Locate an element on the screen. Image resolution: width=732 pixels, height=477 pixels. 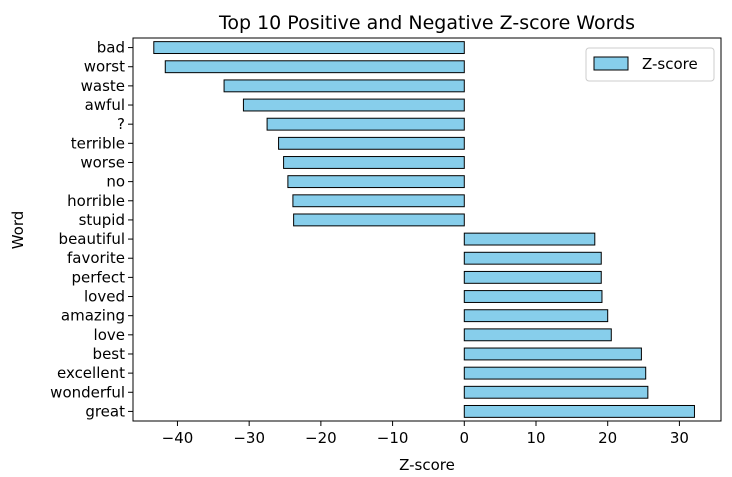
legend-frame is located at coordinates (650, 64).